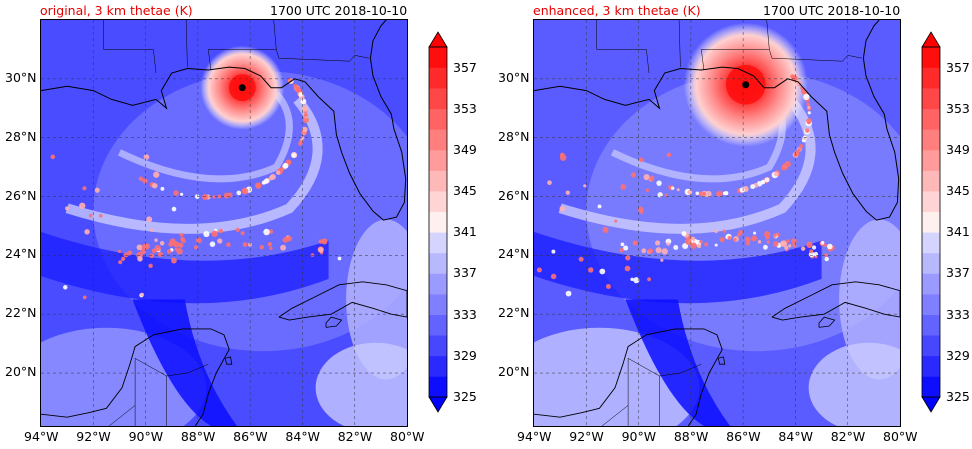  Describe the element at coordinates (116, 10) in the screenshot. I see `panel-title: original, 3 km thetae (K)` at that location.